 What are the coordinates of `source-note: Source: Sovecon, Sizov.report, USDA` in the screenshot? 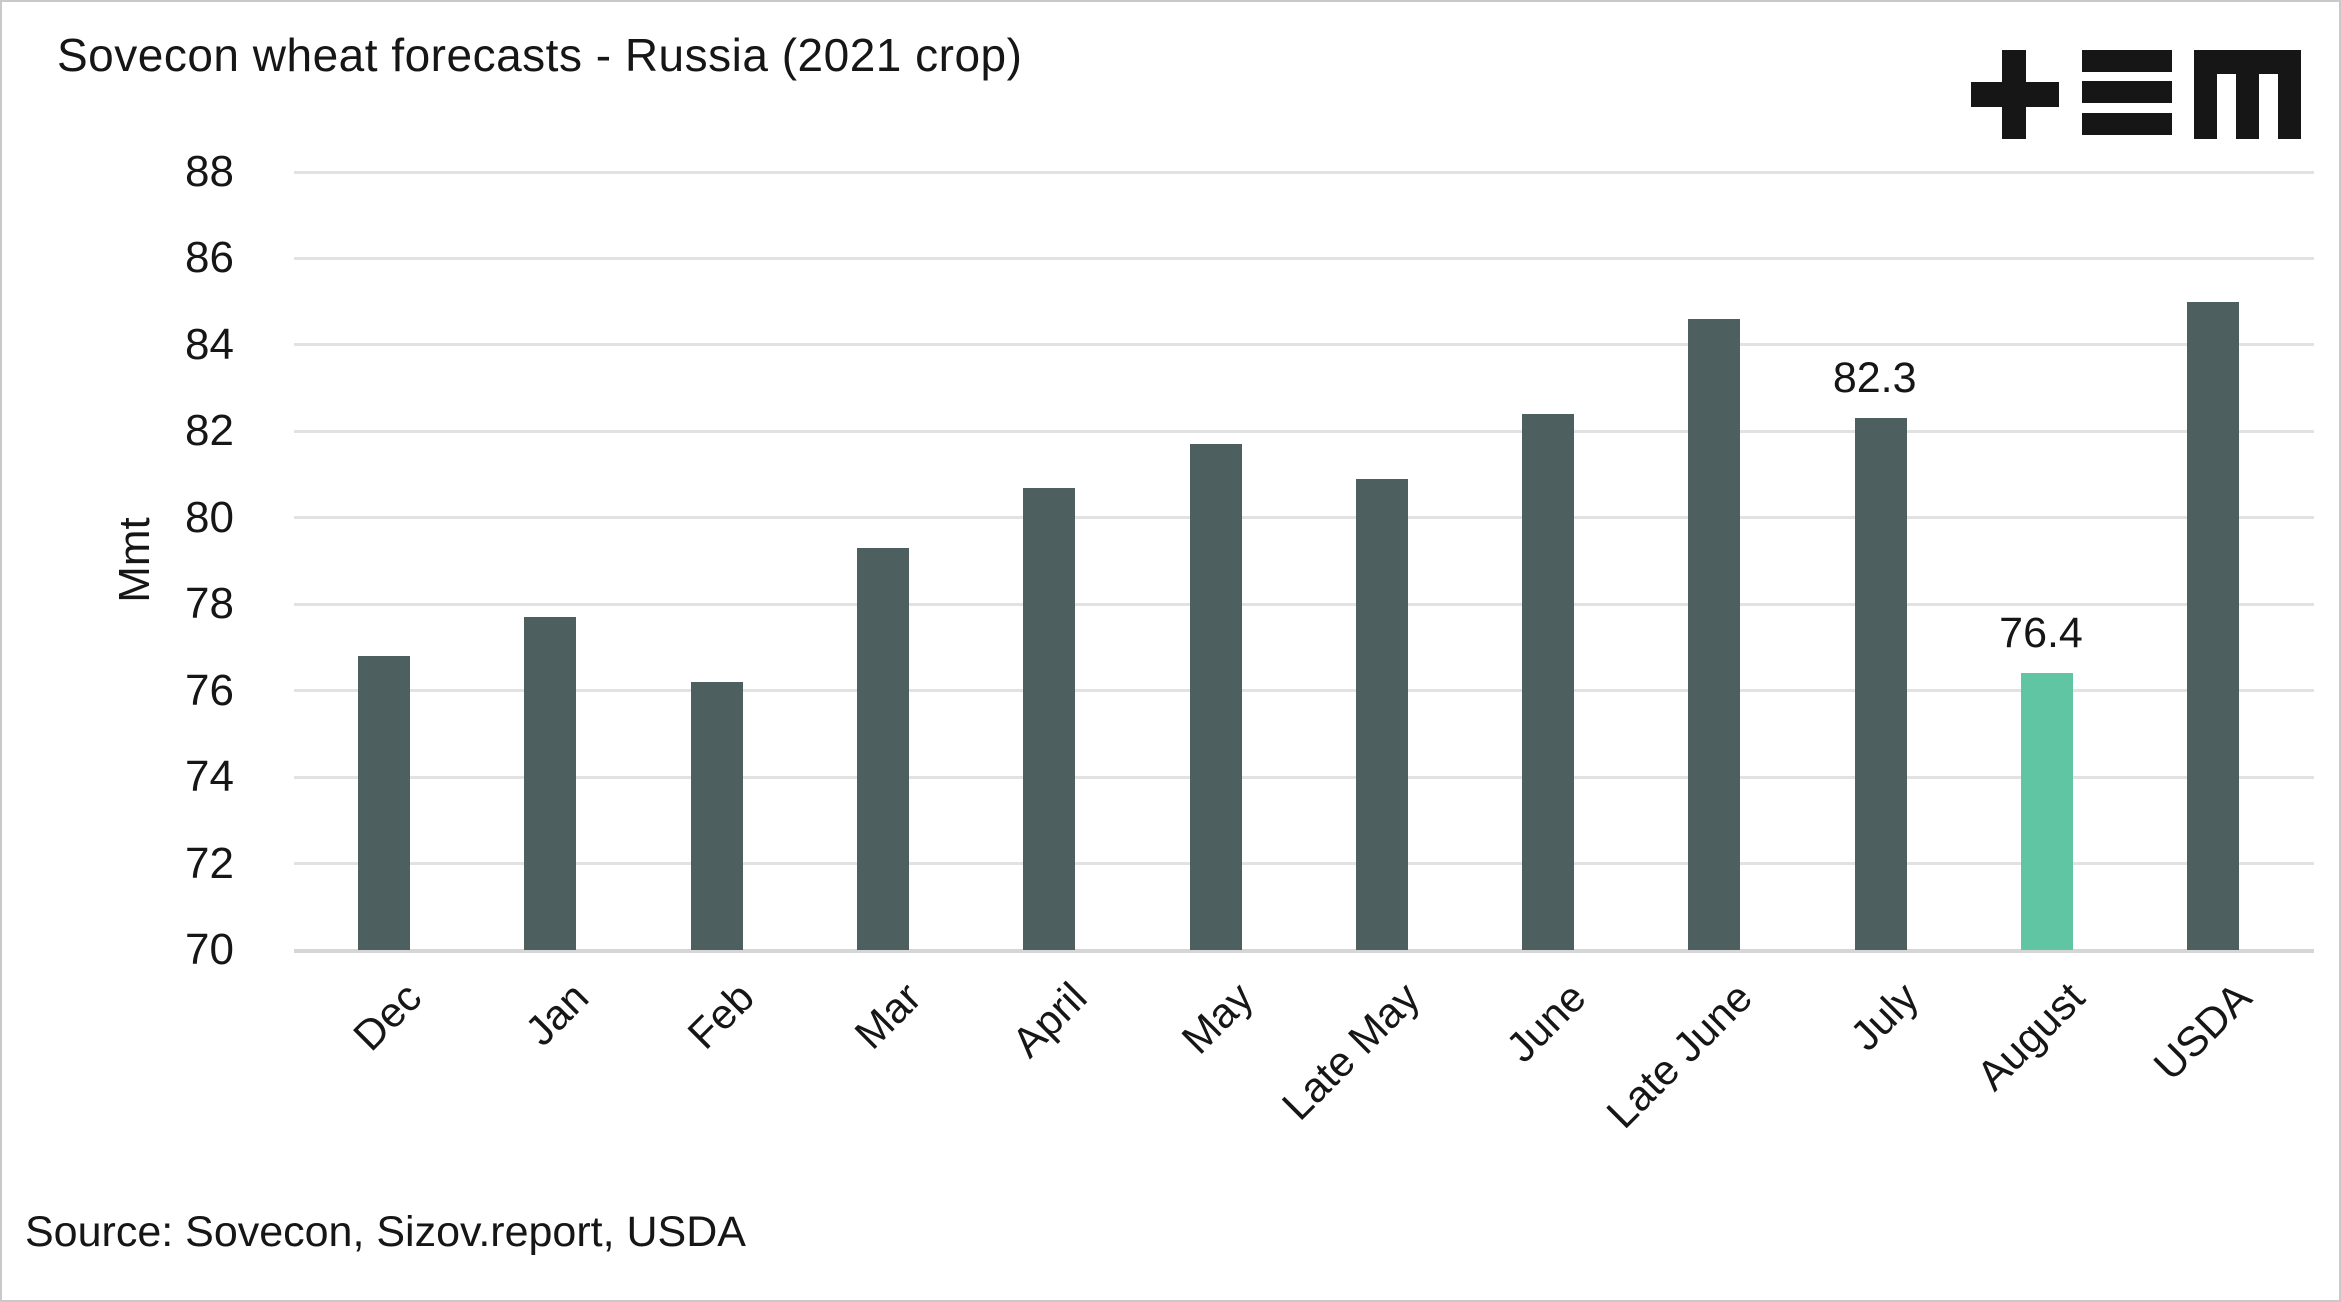 It's located at (385, 1232).